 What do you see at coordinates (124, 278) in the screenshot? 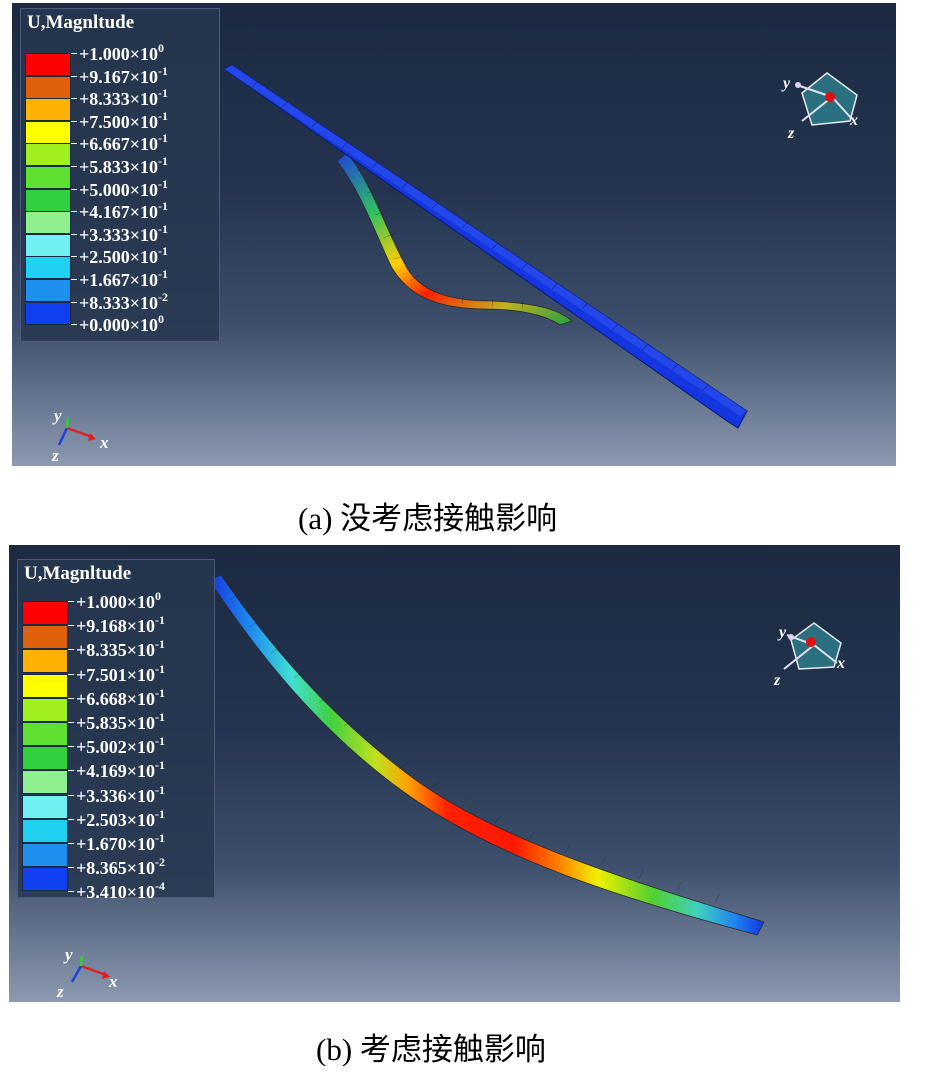
I see `legend-value: +1.667×10-1` at bounding box center [124, 278].